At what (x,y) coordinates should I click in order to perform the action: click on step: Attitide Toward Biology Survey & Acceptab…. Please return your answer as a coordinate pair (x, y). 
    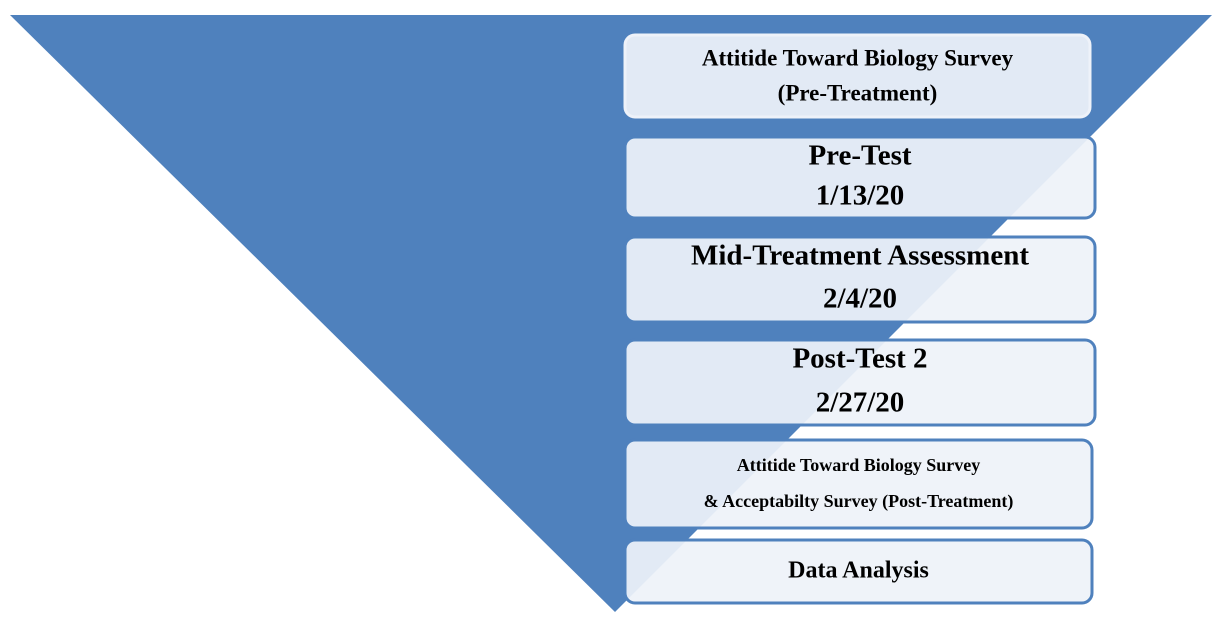
    Looking at the image, I should click on (858, 484).